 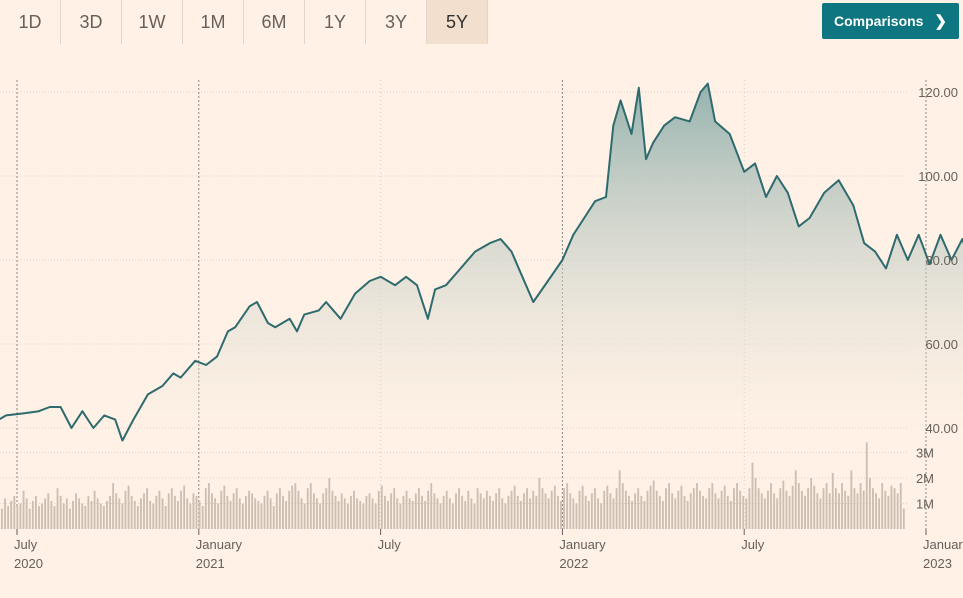 What do you see at coordinates (396, 22) in the screenshot?
I see `tab-3y: 3Y` at bounding box center [396, 22].